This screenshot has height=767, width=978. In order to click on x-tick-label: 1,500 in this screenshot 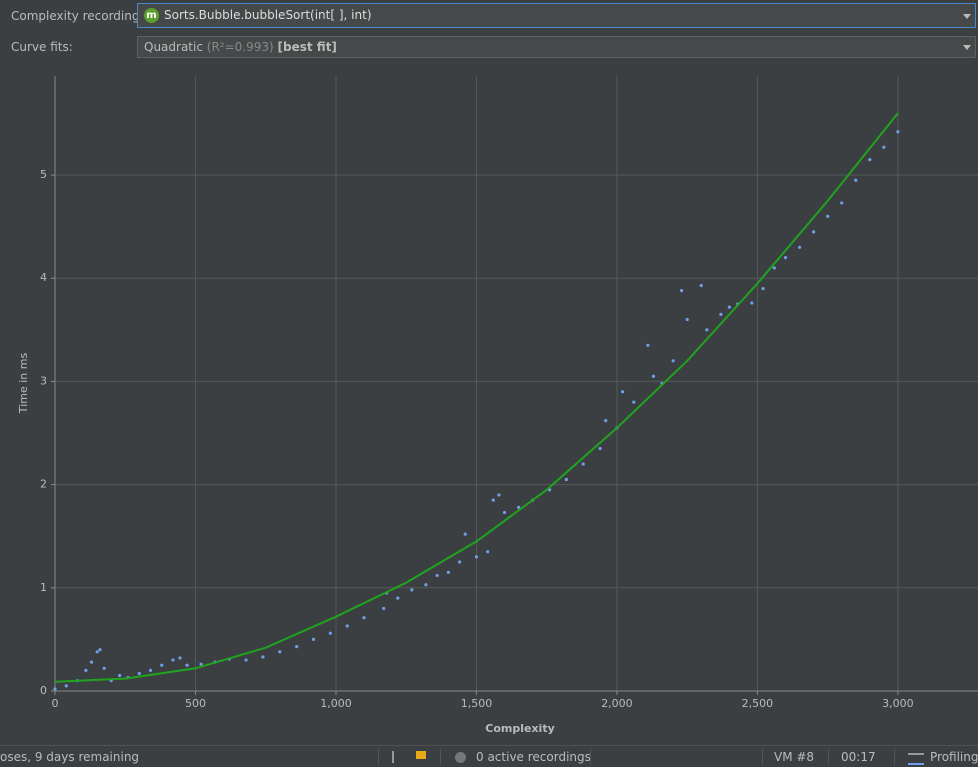, I will do `click(477, 703)`.